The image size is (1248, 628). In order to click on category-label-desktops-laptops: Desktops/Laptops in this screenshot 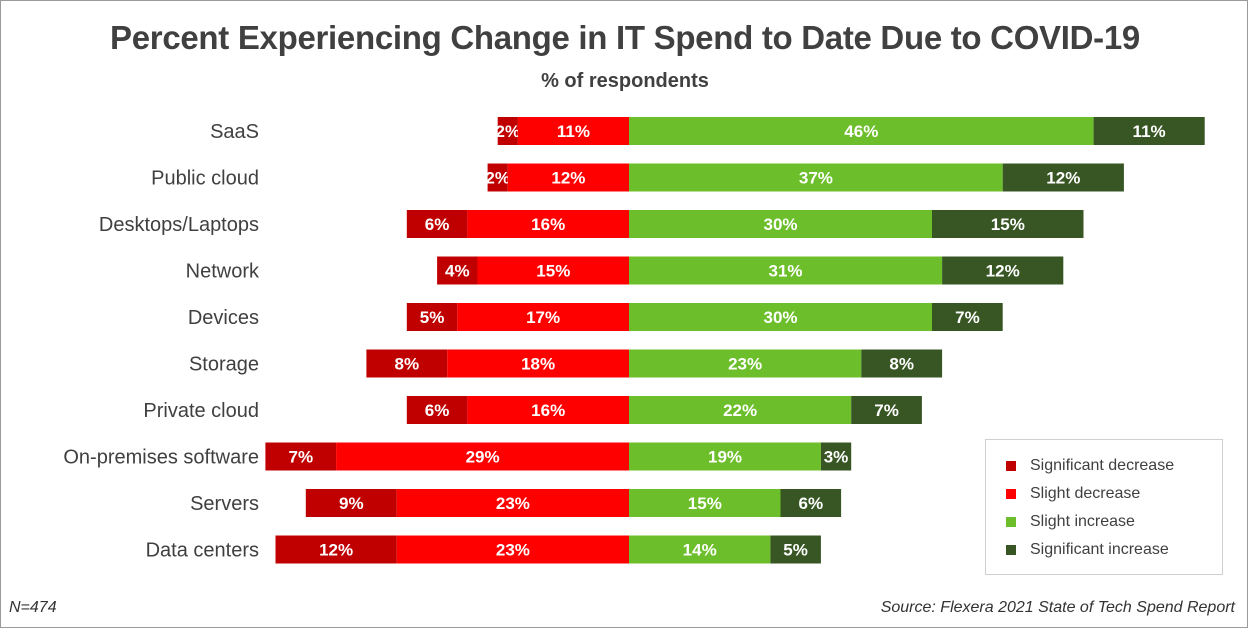, I will do `click(179, 225)`.